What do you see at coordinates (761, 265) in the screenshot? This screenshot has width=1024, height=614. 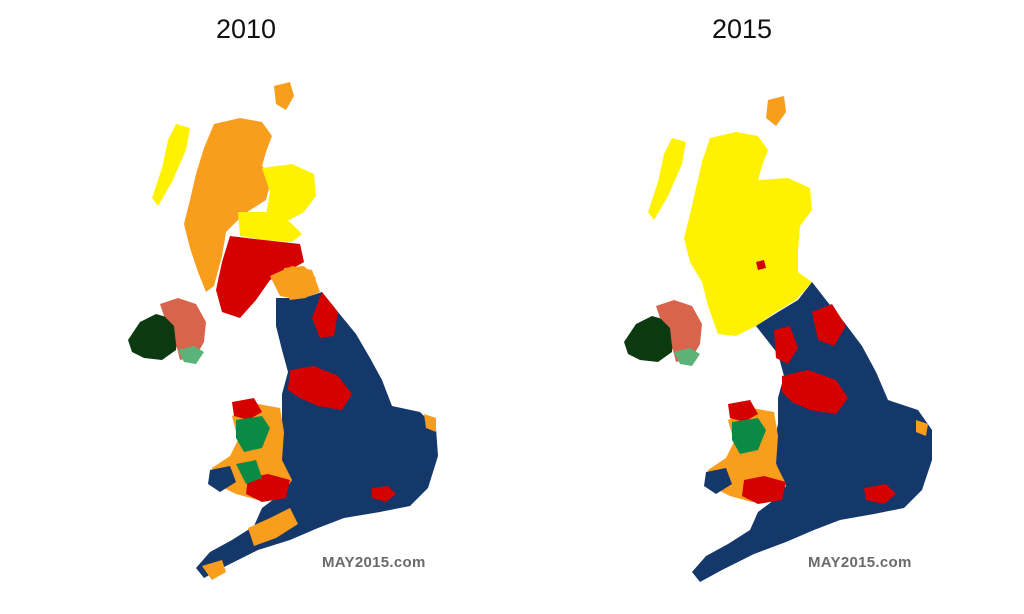 I see `scotland-glasgow-labour-region` at bounding box center [761, 265].